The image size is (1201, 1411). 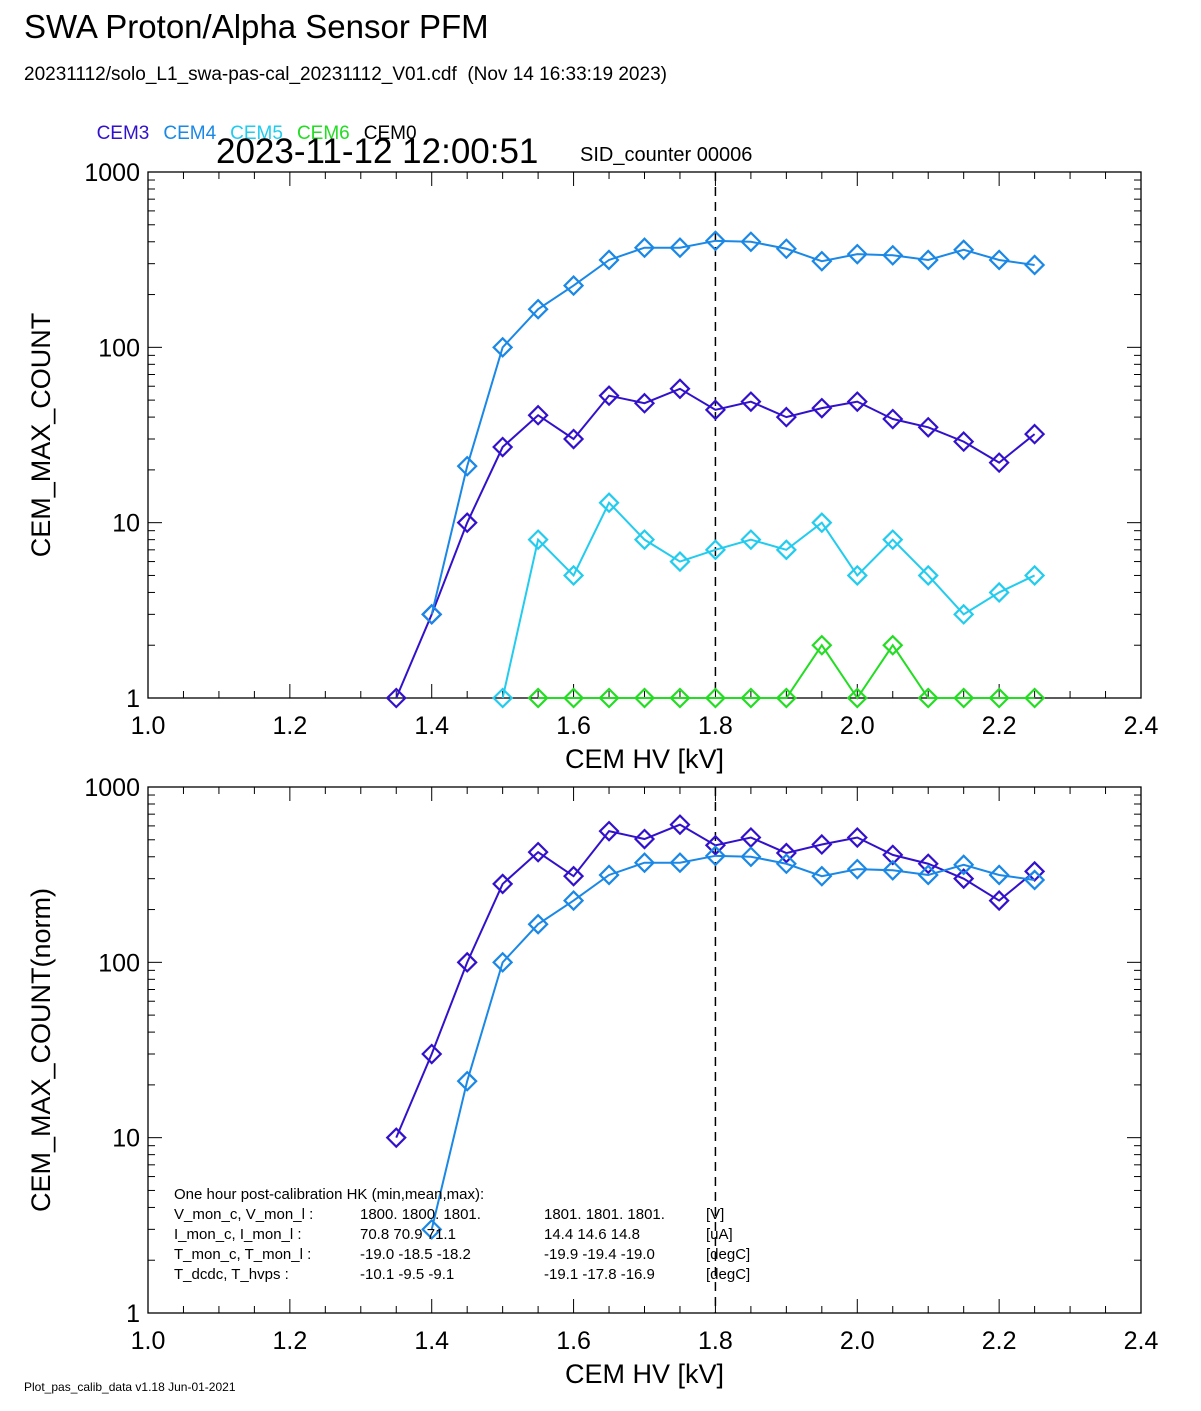 What do you see at coordinates (377, 151) in the screenshot?
I see `timestamp: 2023-11-12 12:00:51` at bounding box center [377, 151].